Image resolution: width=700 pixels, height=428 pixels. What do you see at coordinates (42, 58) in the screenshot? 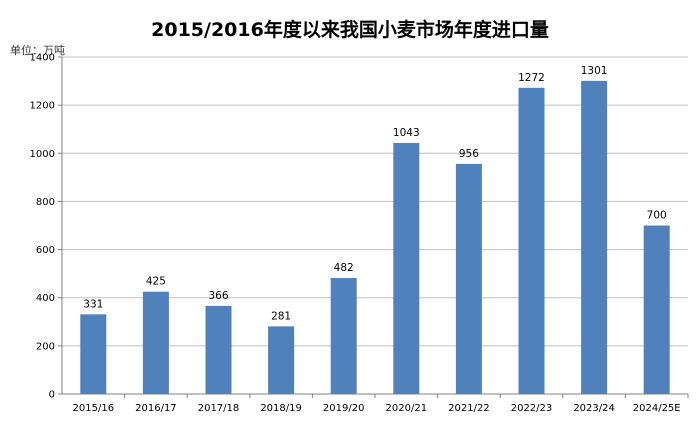
I see `y-tick-label: 1400` at bounding box center [42, 58].